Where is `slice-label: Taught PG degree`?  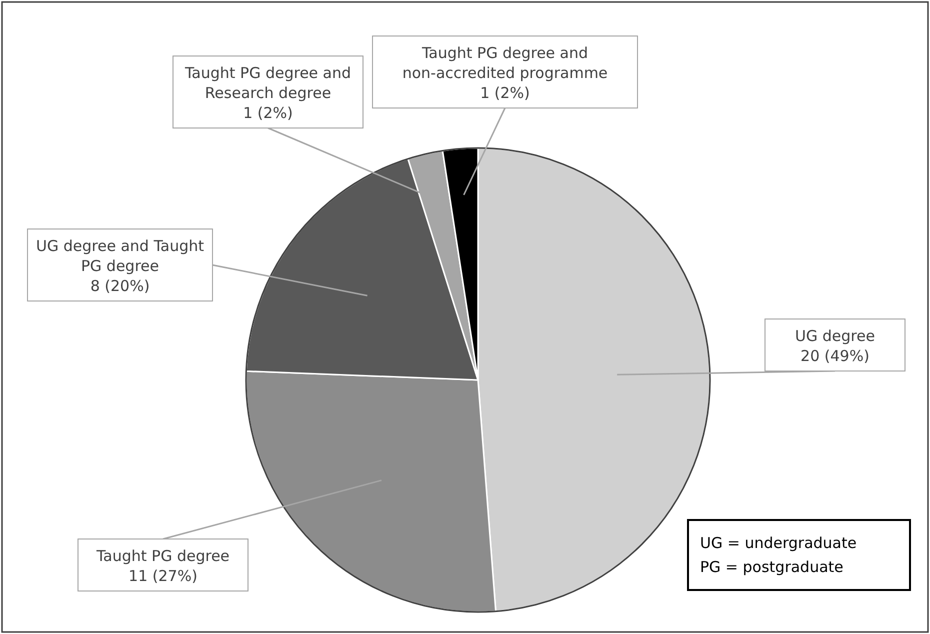
slice-label: Taught PG degree is located at coordinates (162, 556).